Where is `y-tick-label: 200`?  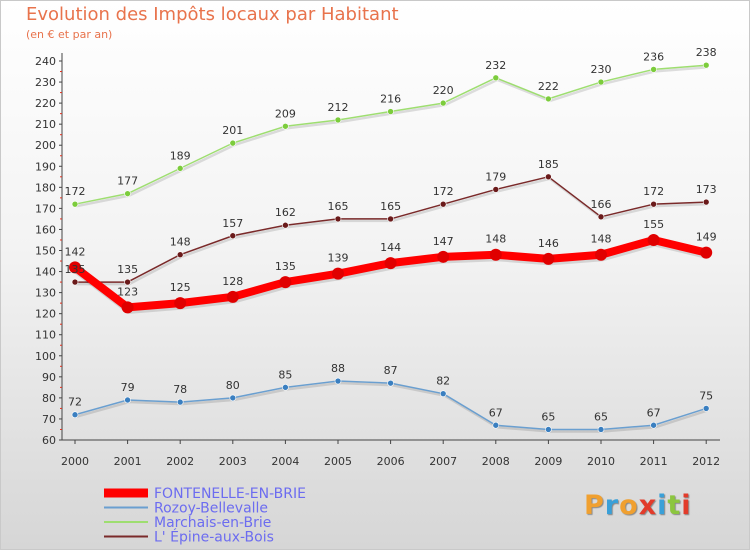 y-tick-label: 200 is located at coordinates (45, 145).